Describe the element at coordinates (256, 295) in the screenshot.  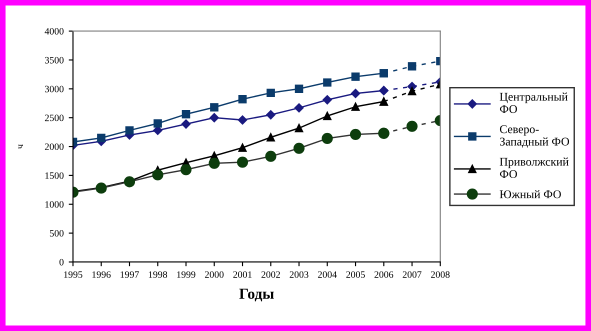
I see `x-axis-title: Годы` at that location.